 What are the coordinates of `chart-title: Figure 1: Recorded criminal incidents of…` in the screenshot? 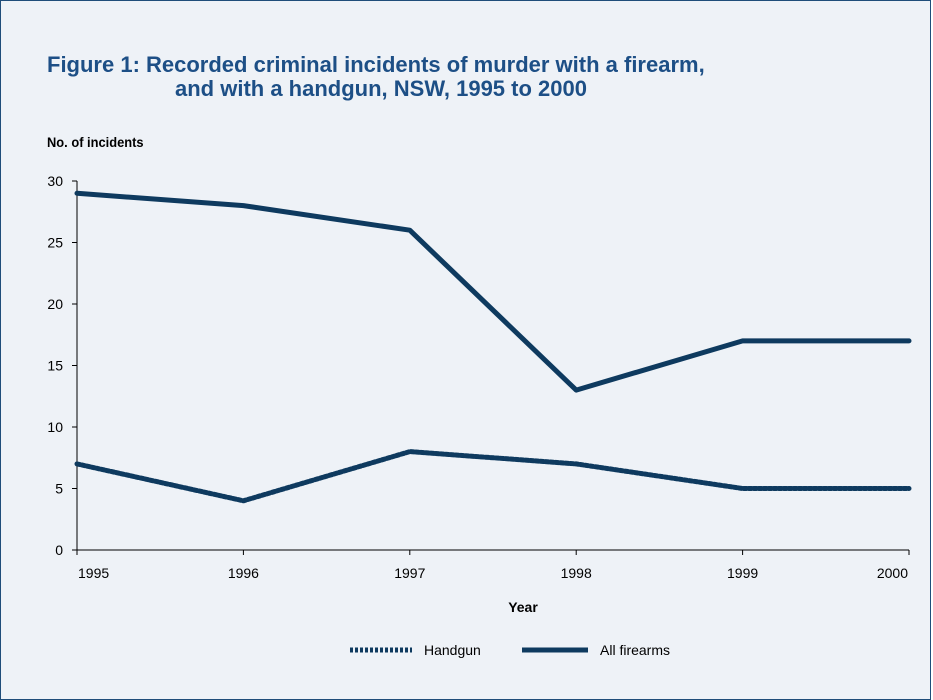 It's located at (376, 77).